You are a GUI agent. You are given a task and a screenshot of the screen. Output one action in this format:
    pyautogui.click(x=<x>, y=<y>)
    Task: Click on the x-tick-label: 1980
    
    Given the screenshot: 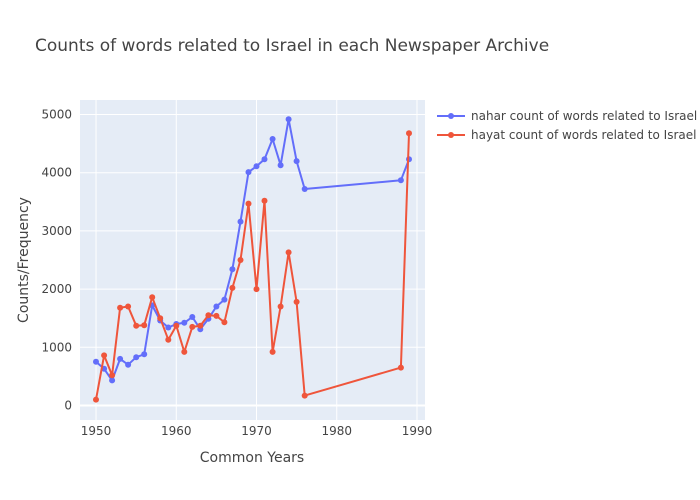 What is the action you would take?
    pyautogui.click(x=336, y=431)
    